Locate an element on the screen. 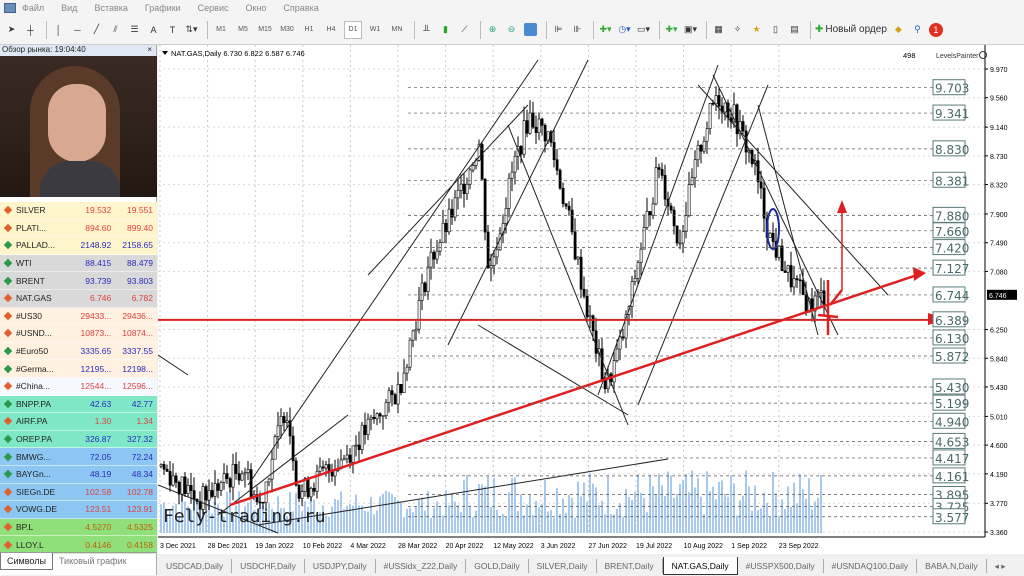  level-box is located at coordinates (949, 337).